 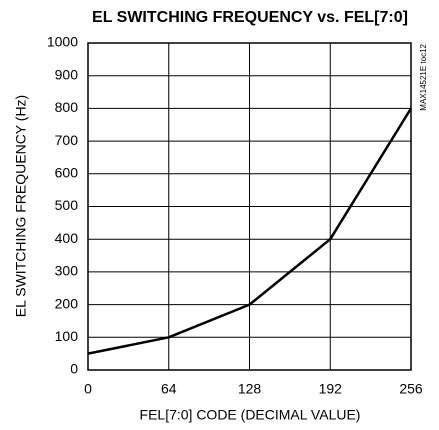 What do you see at coordinates (250, 17) in the screenshot?
I see `chart-title: EL SWITCHING FREQUENCY vs. FEL[7:0]` at bounding box center [250, 17].